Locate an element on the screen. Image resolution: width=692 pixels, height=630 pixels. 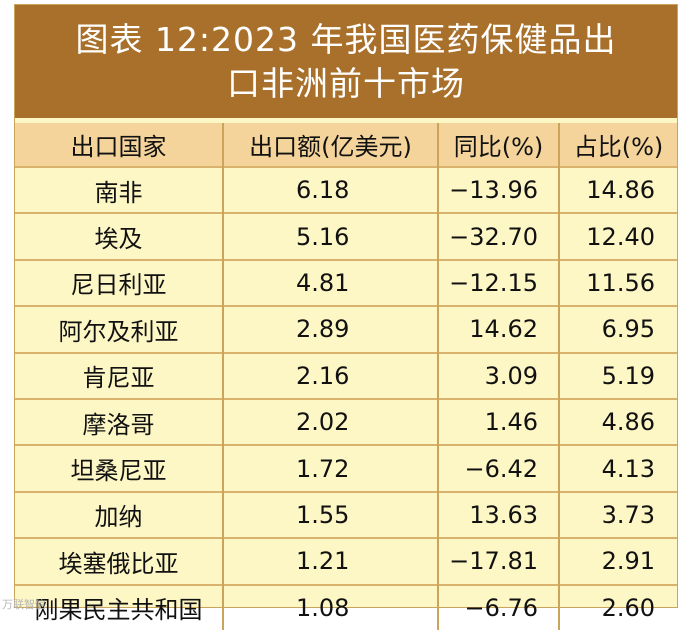
header-row: 出口国家 出口额(亿美元) 同比(%) 占比(%) is located at coordinates (346, 145).